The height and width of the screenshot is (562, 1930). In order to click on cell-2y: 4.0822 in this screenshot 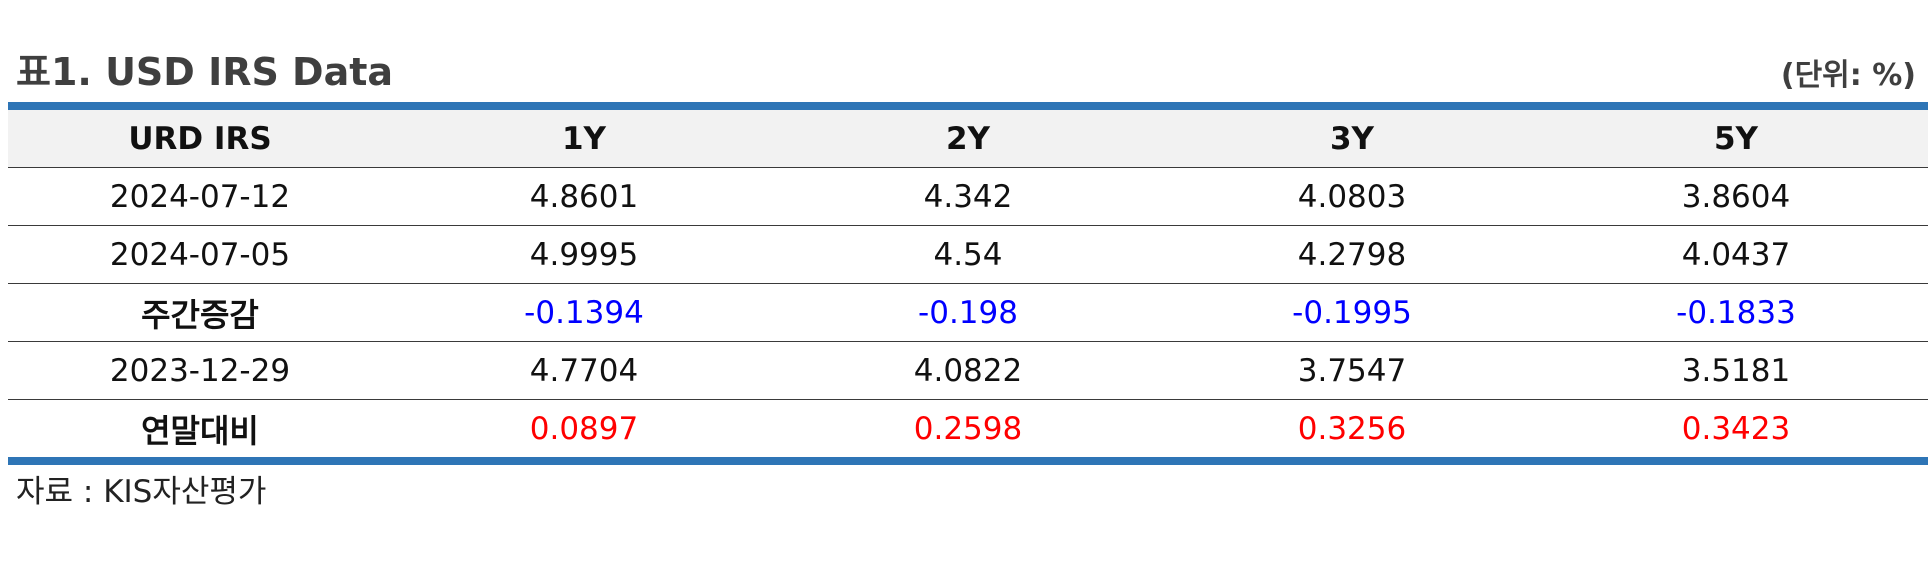, I will do `click(968, 370)`.